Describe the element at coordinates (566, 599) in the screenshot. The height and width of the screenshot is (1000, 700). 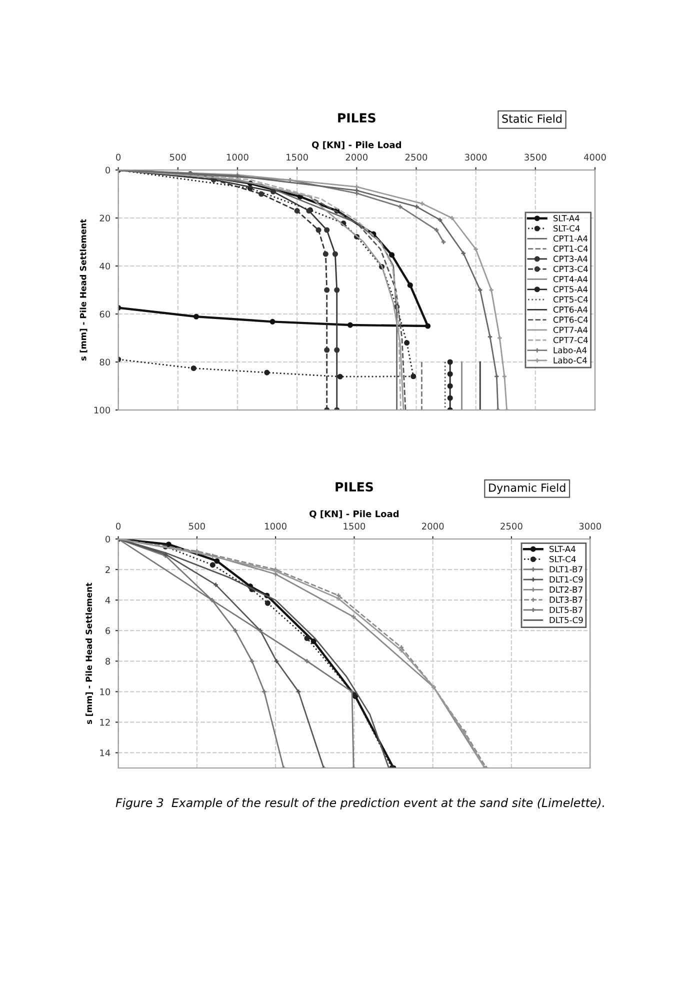
I see `legend-label: DLT3-B7` at that location.